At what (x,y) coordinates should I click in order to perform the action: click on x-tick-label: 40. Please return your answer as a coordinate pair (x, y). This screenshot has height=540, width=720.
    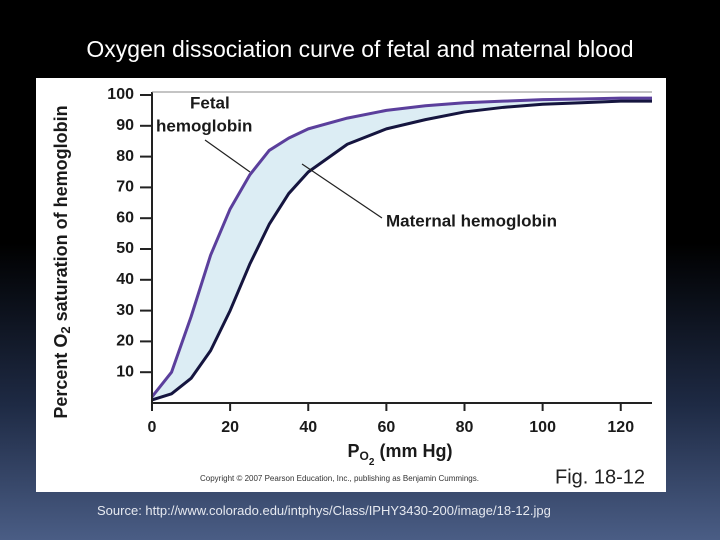
    Looking at the image, I should click on (308, 427).